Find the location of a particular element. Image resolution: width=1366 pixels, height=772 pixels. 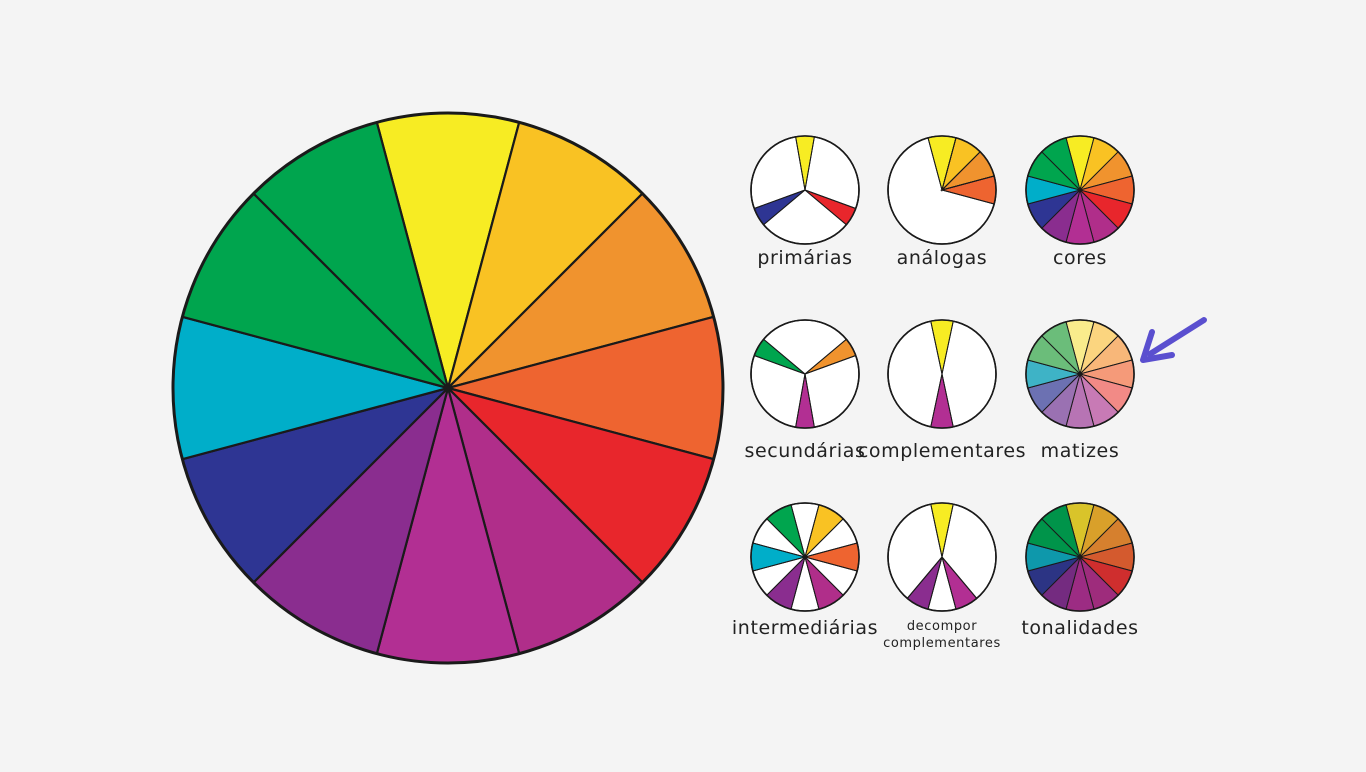

wheel-label-cores: cores is located at coordinates (1080, 258).